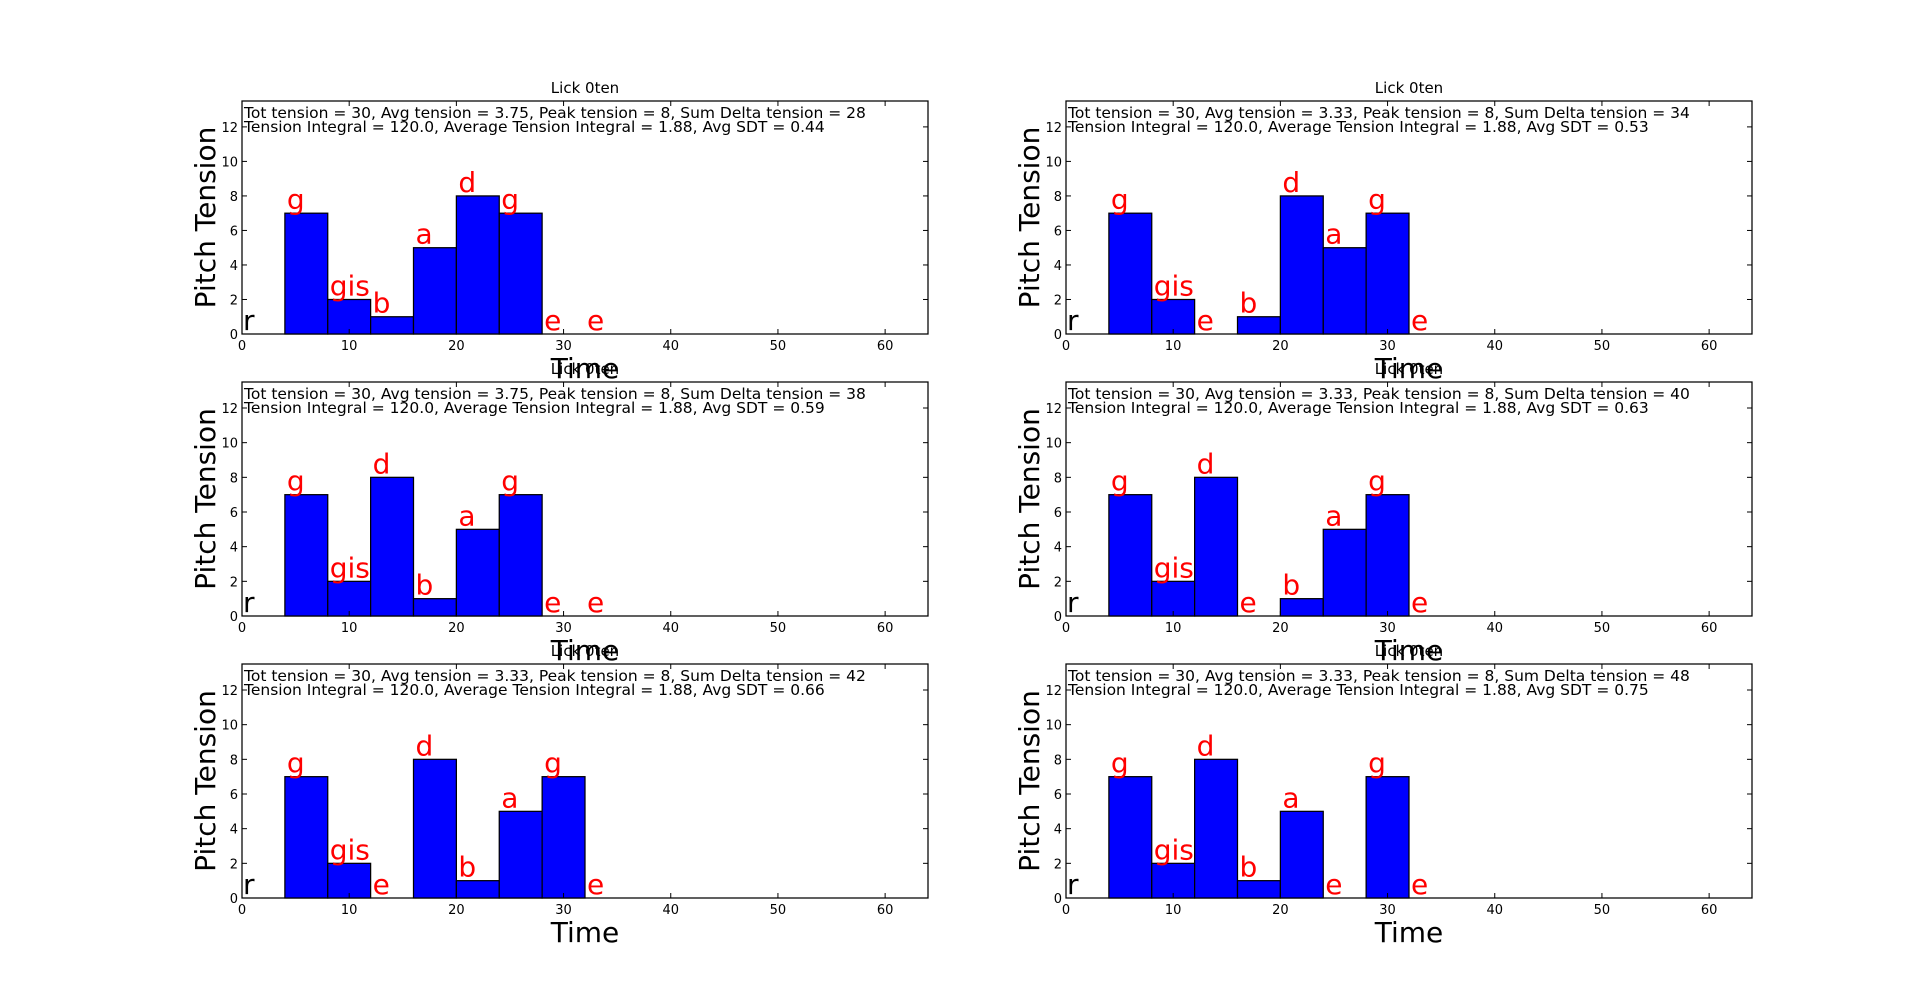 The width and height of the screenshot is (1920, 984). What do you see at coordinates (1344, 572) in the screenshot?
I see `bar-a` at bounding box center [1344, 572].